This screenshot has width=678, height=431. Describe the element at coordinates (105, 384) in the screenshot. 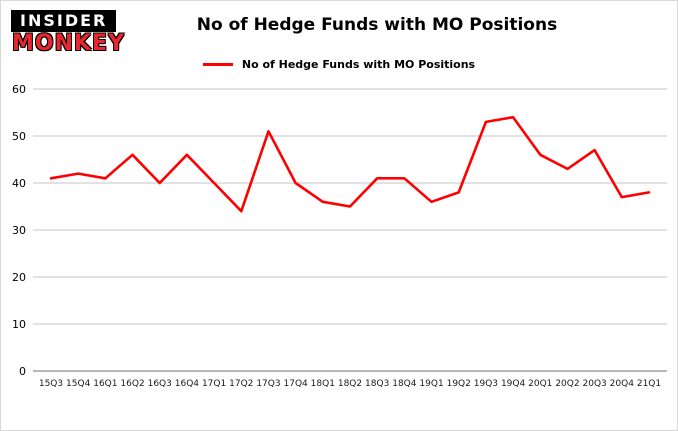

I see `x-tick-label: 16Q1` at that location.